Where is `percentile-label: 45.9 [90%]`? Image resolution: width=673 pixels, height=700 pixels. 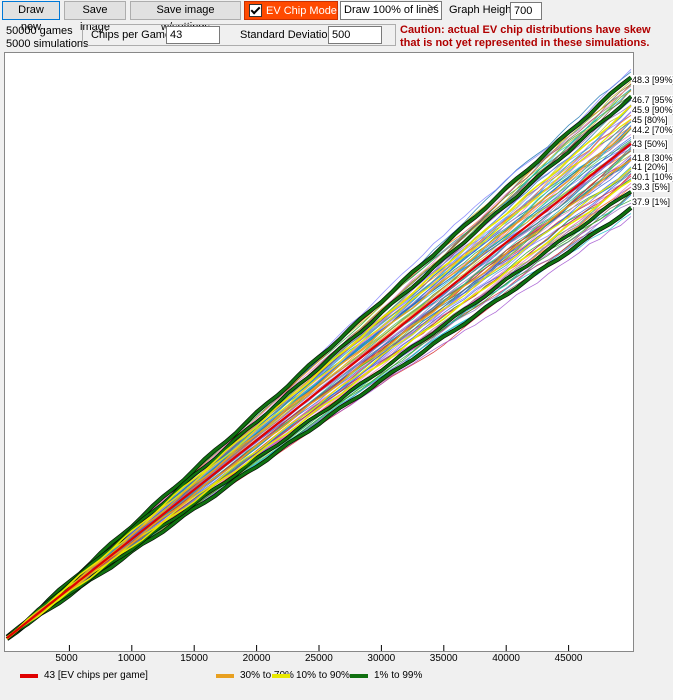 percentile-label: 45.9 [90%] is located at coordinates (652, 110).